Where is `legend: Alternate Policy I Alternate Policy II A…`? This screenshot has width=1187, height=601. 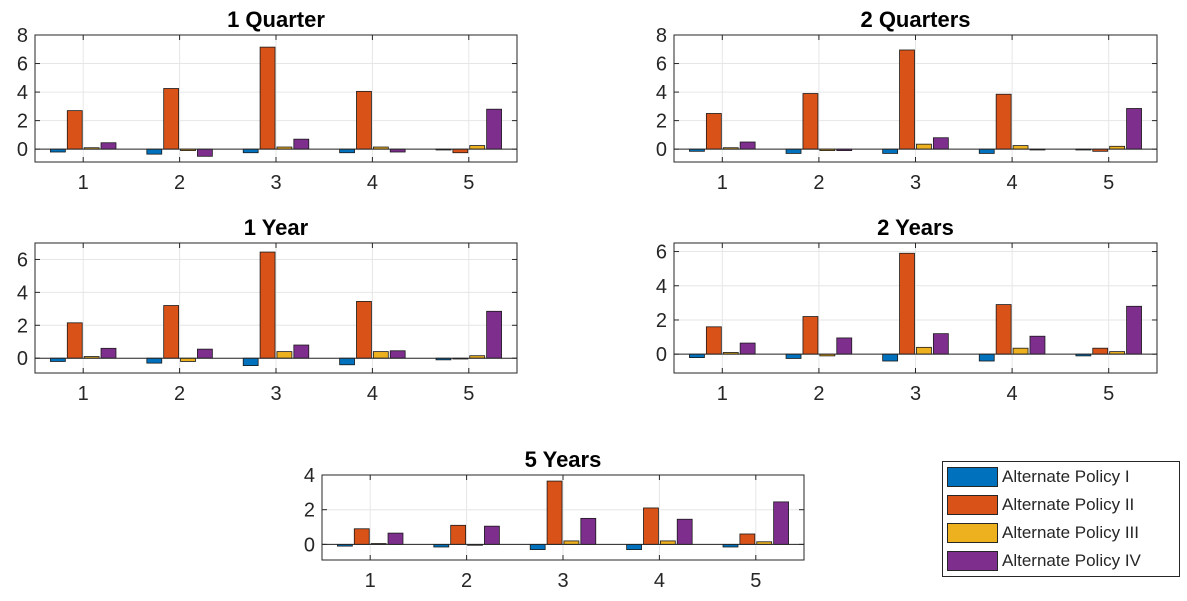 legend: Alternate Policy I Alternate Policy II A… is located at coordinates (1061, 519).